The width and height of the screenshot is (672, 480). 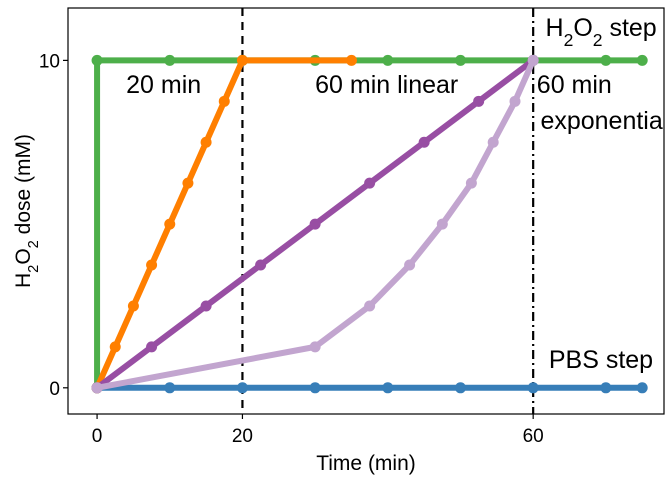 I want to click on y-axis-title: H2O2 dose (mM), so click(x=27, y=211).